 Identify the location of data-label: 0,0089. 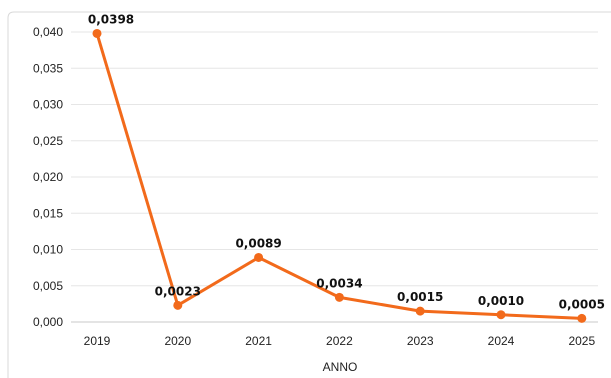
(258, 243).